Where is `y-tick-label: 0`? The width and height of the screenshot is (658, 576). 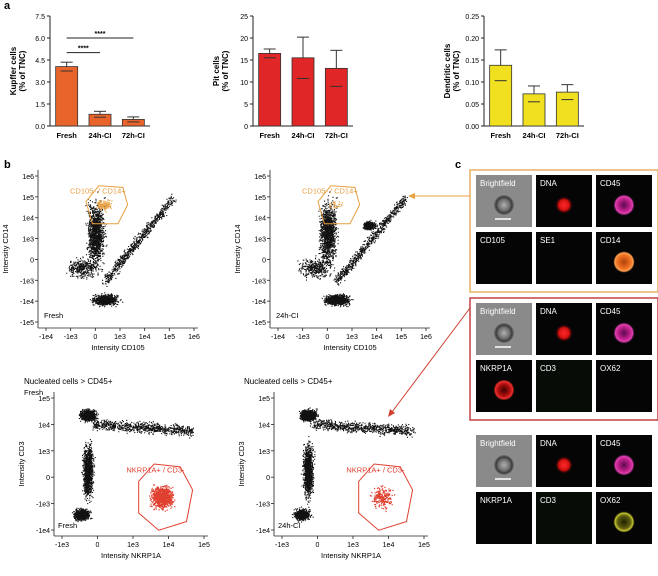 y-tick-label: 0 is located at coordinates (48, 478).